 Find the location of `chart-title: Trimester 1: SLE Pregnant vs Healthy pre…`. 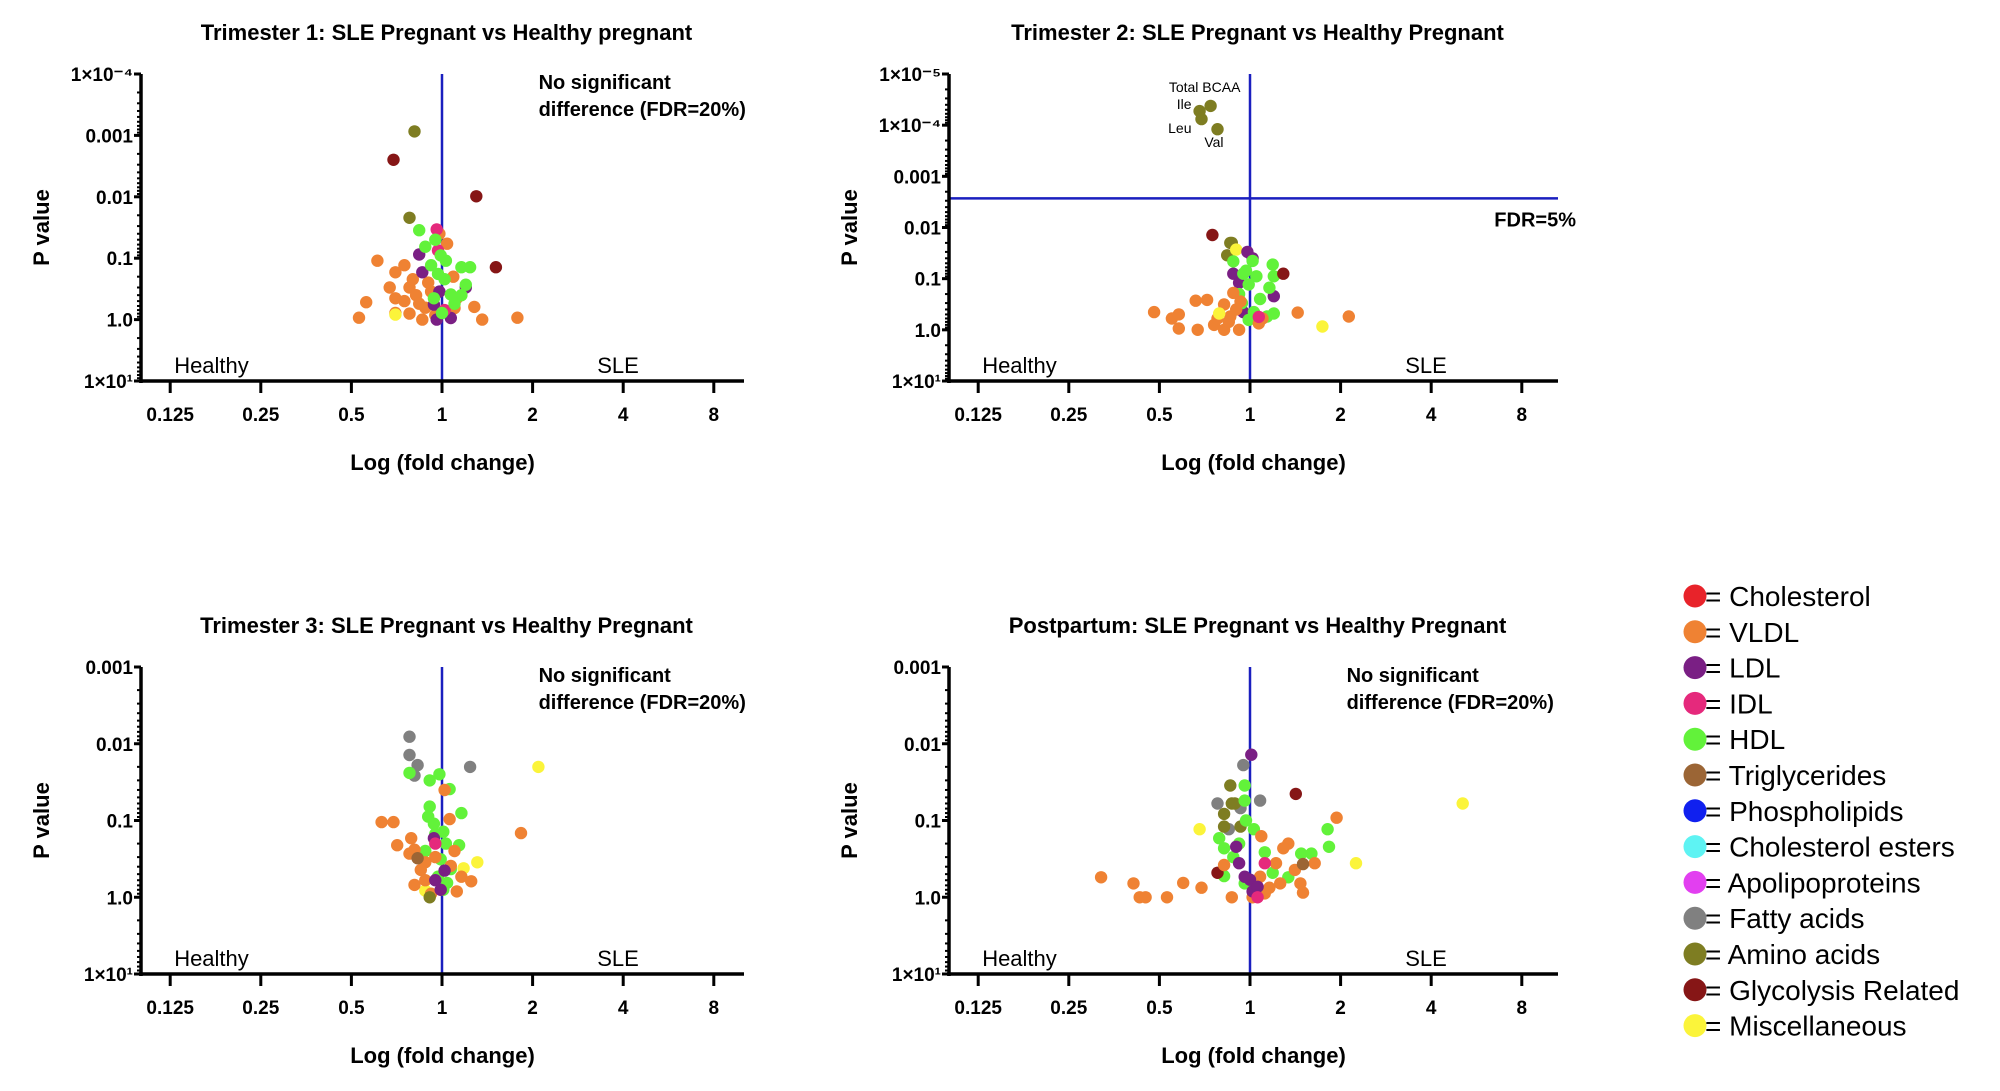

chart-title: Trimester 1: SLE Pregnant vs Healthy pre… is located at coordinates (447, 32).